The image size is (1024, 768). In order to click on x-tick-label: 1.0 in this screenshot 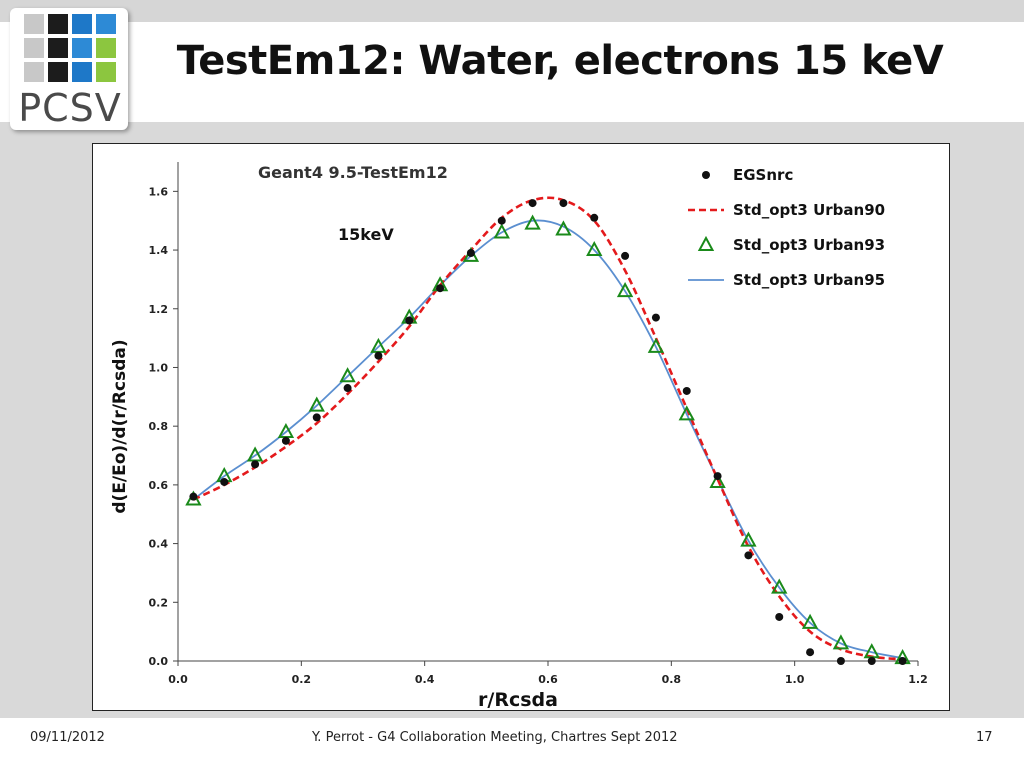, I will do `click(795, 679)`.